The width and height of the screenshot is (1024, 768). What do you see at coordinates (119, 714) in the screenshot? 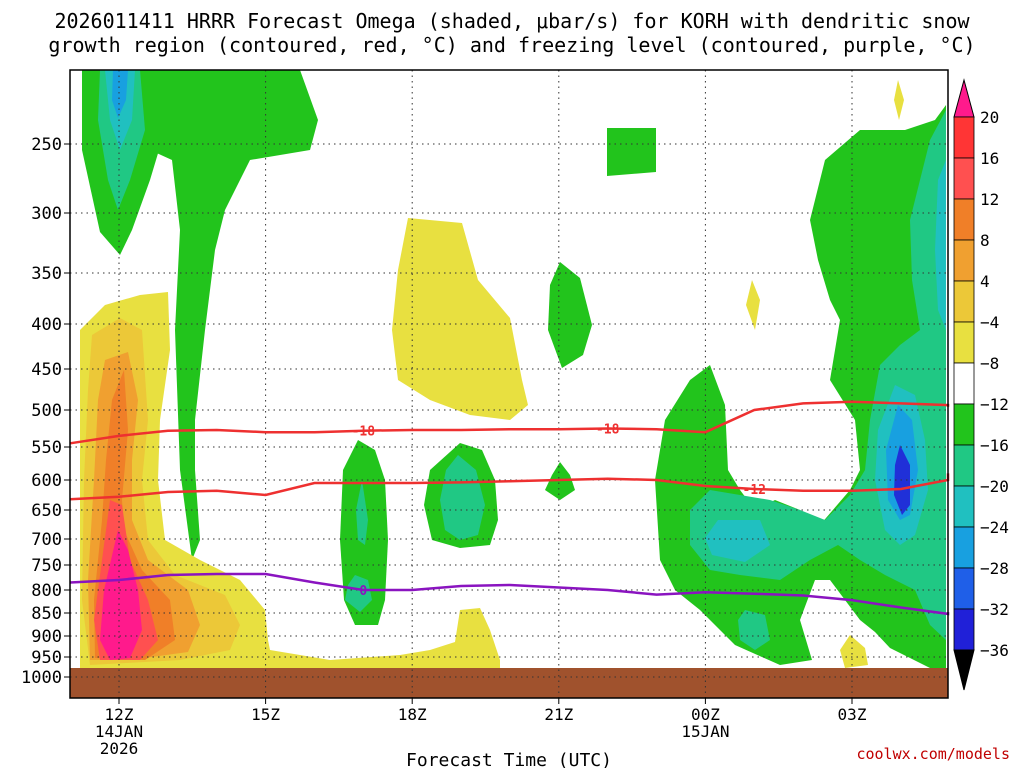
I see `x-tick-label: 12Z` at bounding box center [119, 714].